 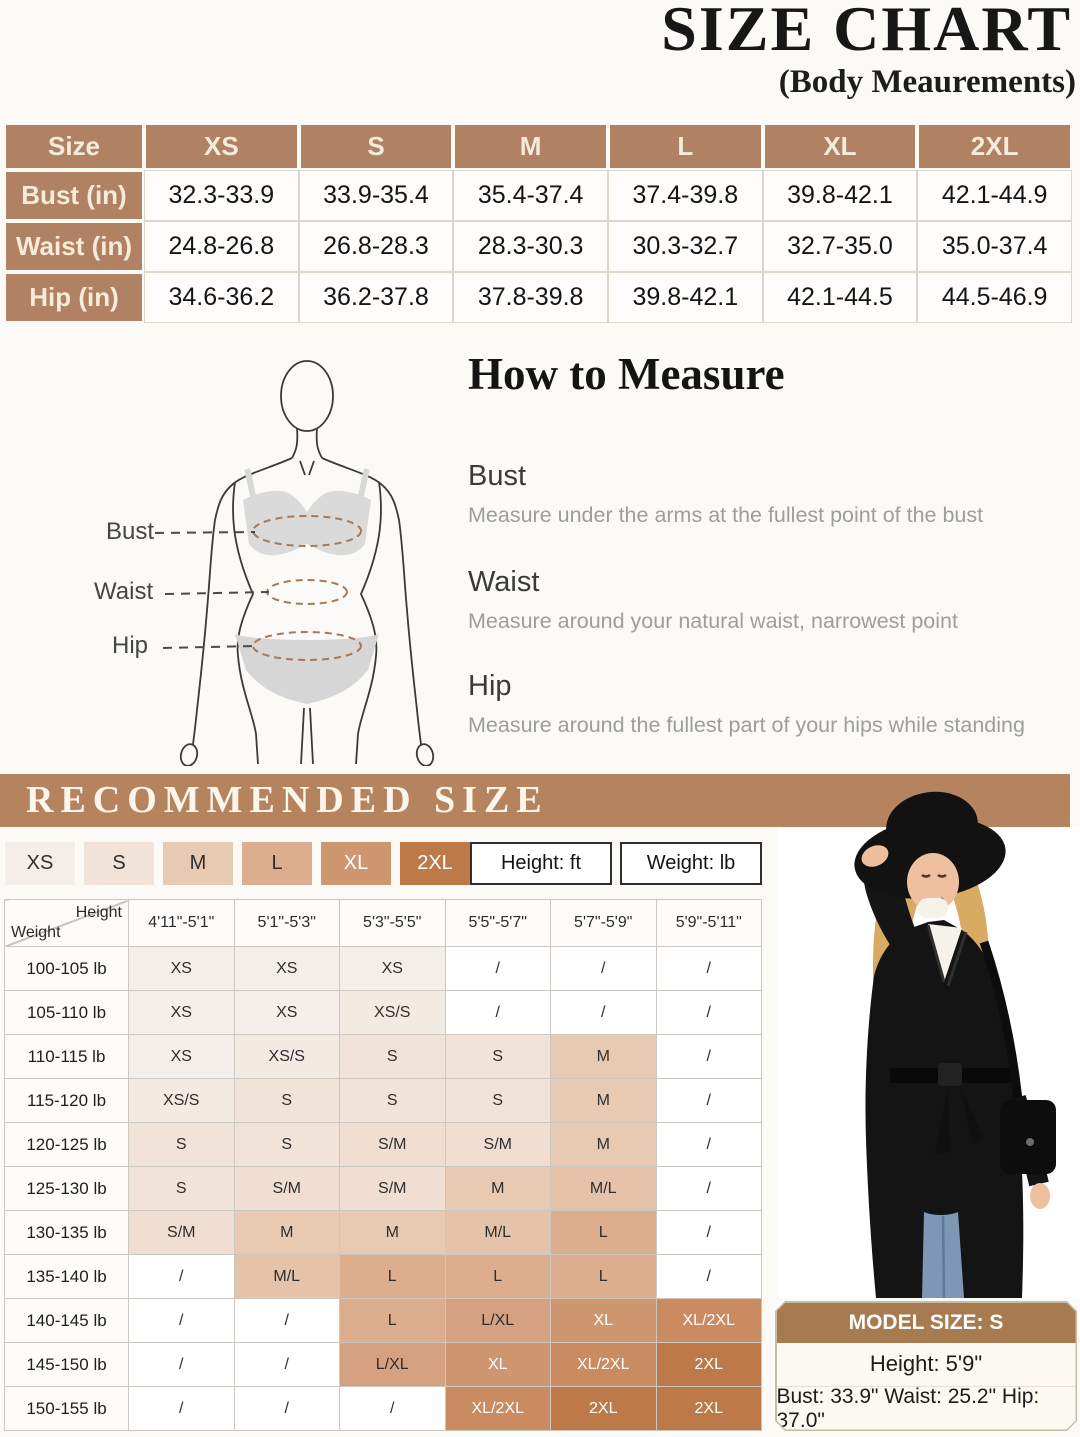 What do you see at coordinates (927, 82) in the screenshot?
I see `page-subtitle: (Body Meaurements)` at bounding box center [927, 82].